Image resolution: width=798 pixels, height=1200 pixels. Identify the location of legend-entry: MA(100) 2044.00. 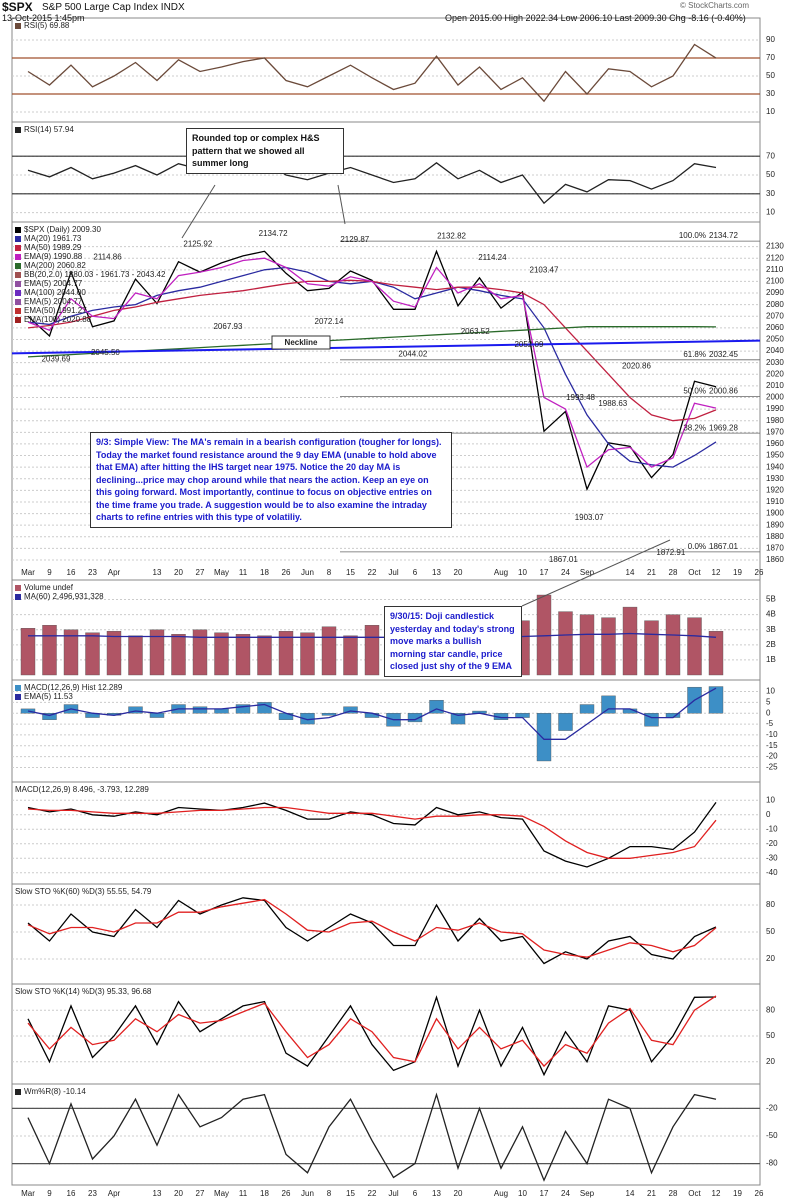
(55, 292).